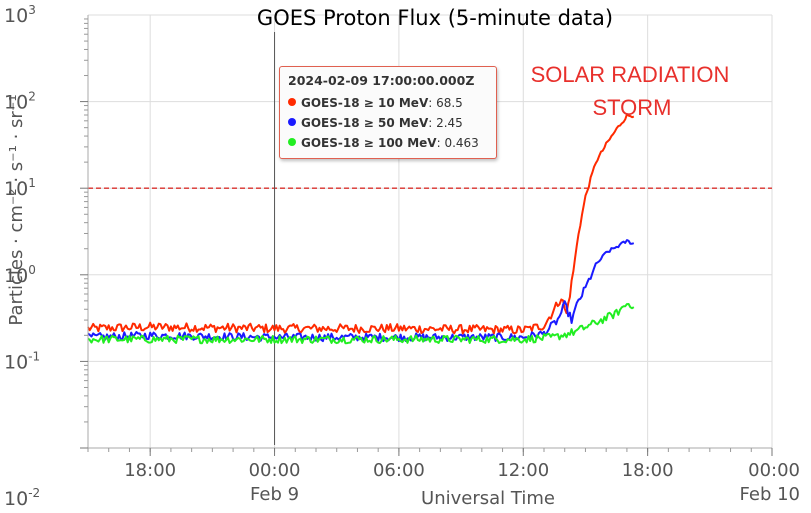 The width and height of the screenshot is (811, 513). Describe the element at coordinates (20, 15) in the screenshot. I see `y-tick-label: 10³` at that location.